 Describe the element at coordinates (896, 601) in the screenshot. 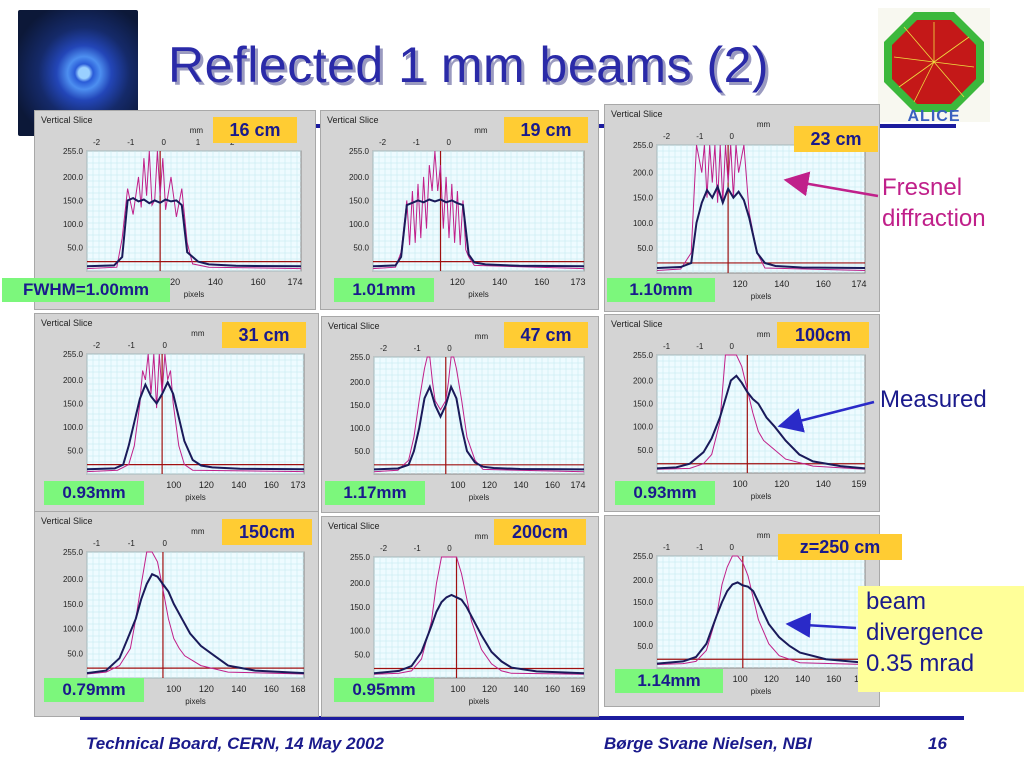

I see `divergence-line-1: beam` at that location.